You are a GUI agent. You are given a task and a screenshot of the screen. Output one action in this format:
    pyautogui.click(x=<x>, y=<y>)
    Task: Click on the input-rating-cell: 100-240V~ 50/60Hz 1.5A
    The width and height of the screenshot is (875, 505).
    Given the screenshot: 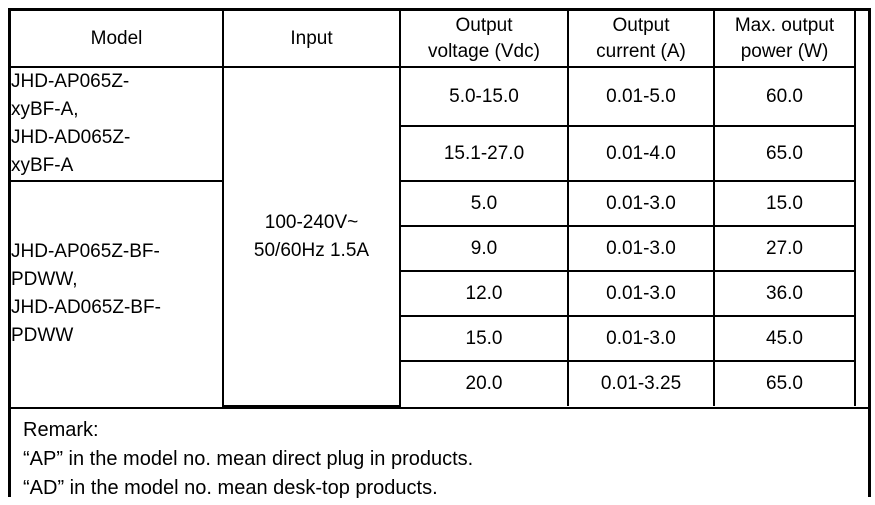 What is the action you would take?
    pyautogui.click(x=312, y=237)
    